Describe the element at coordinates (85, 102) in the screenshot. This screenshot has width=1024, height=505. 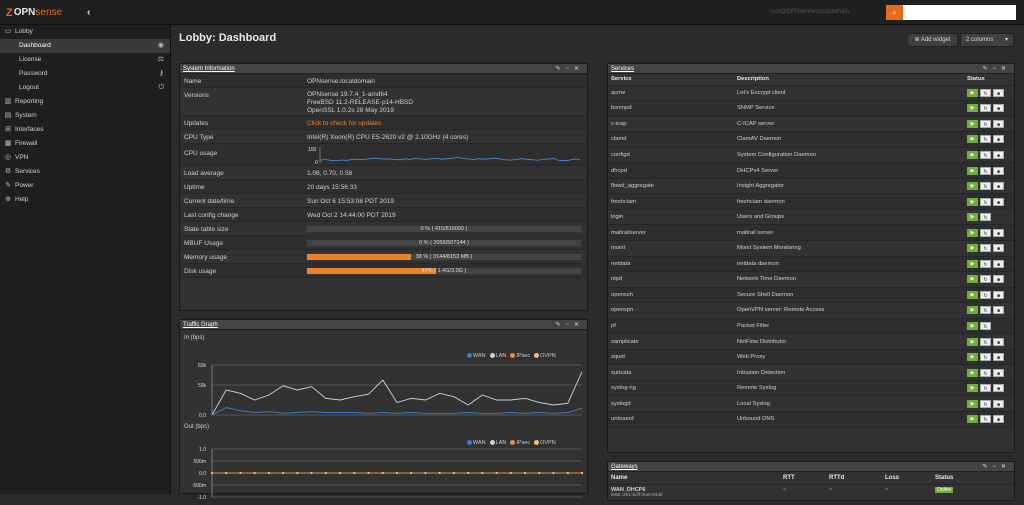
I see `sidebar-item-reporting: ▥ Reporting` at that location.